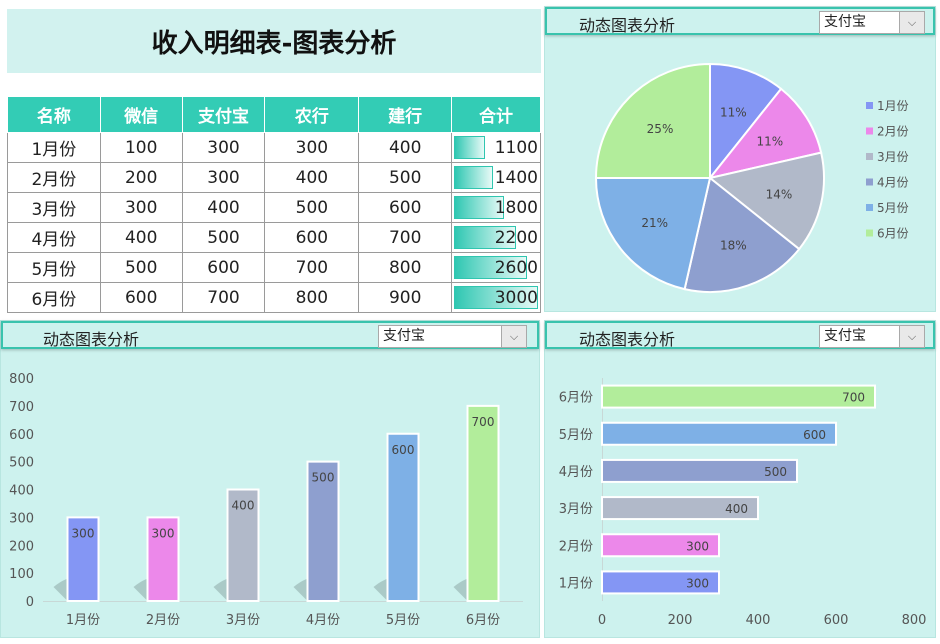  Describe the element at coordinates (496, 177) in the screenshot. I see `total-cell: 1400` at that location.